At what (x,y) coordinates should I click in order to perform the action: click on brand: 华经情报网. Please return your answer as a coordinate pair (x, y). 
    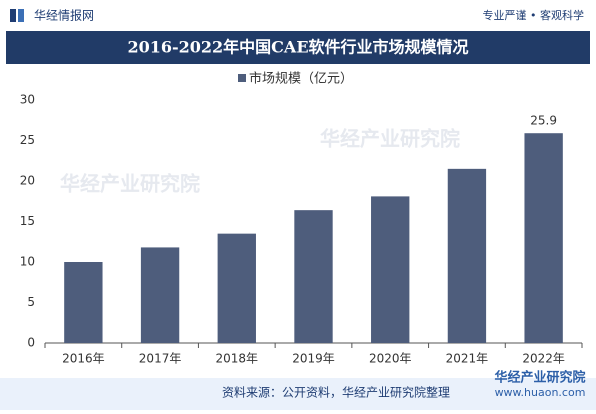
    Looking at the image, I should click on (64, 15).